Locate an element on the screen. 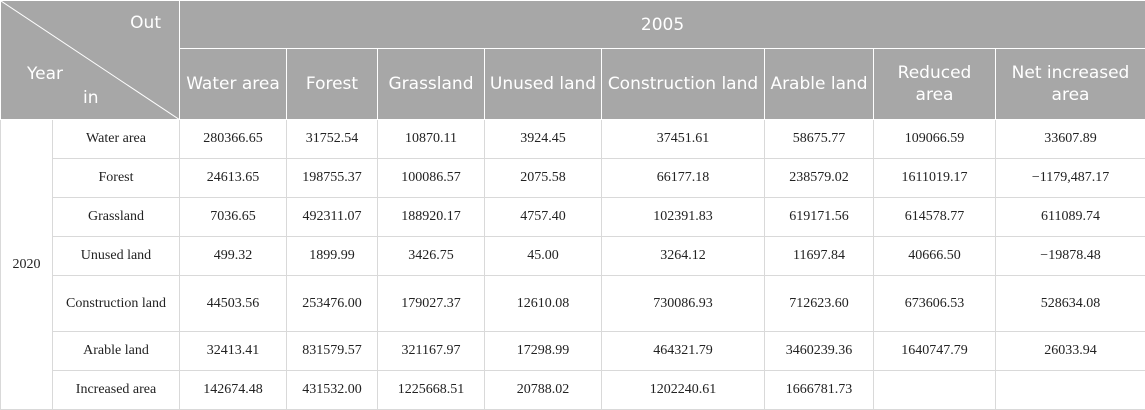  table-cell: 66177.18 is located at coordinates (683, 178).